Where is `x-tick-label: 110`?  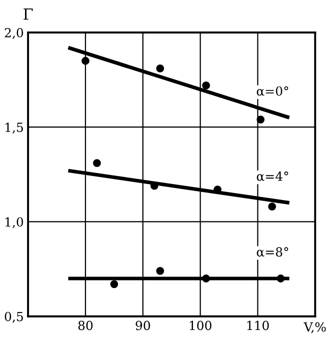
x-tick-label: 110 is located at coordinates (258, 325).